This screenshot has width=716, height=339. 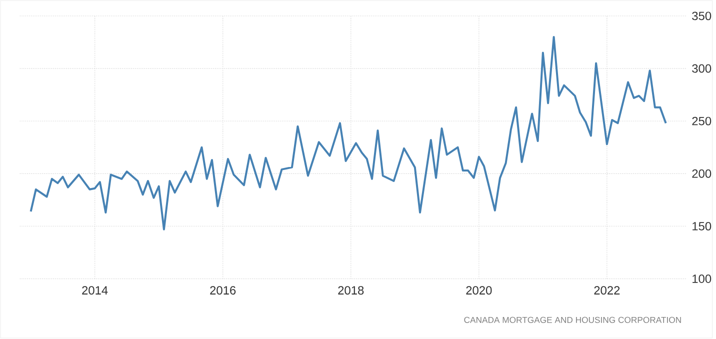 What do you see at coordinates (223, 290) in the screenshot?
I see `x-tick-label: 2016` at bounding box center [223, 290].